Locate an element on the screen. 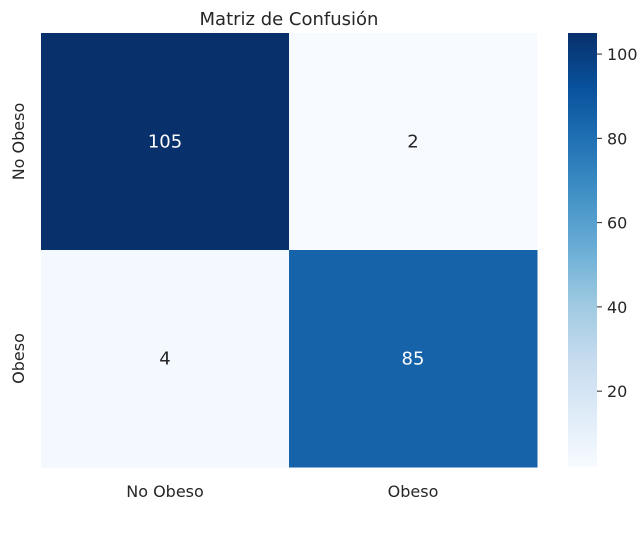  cell-value-label: 105 is located at coordinates (165, 142).